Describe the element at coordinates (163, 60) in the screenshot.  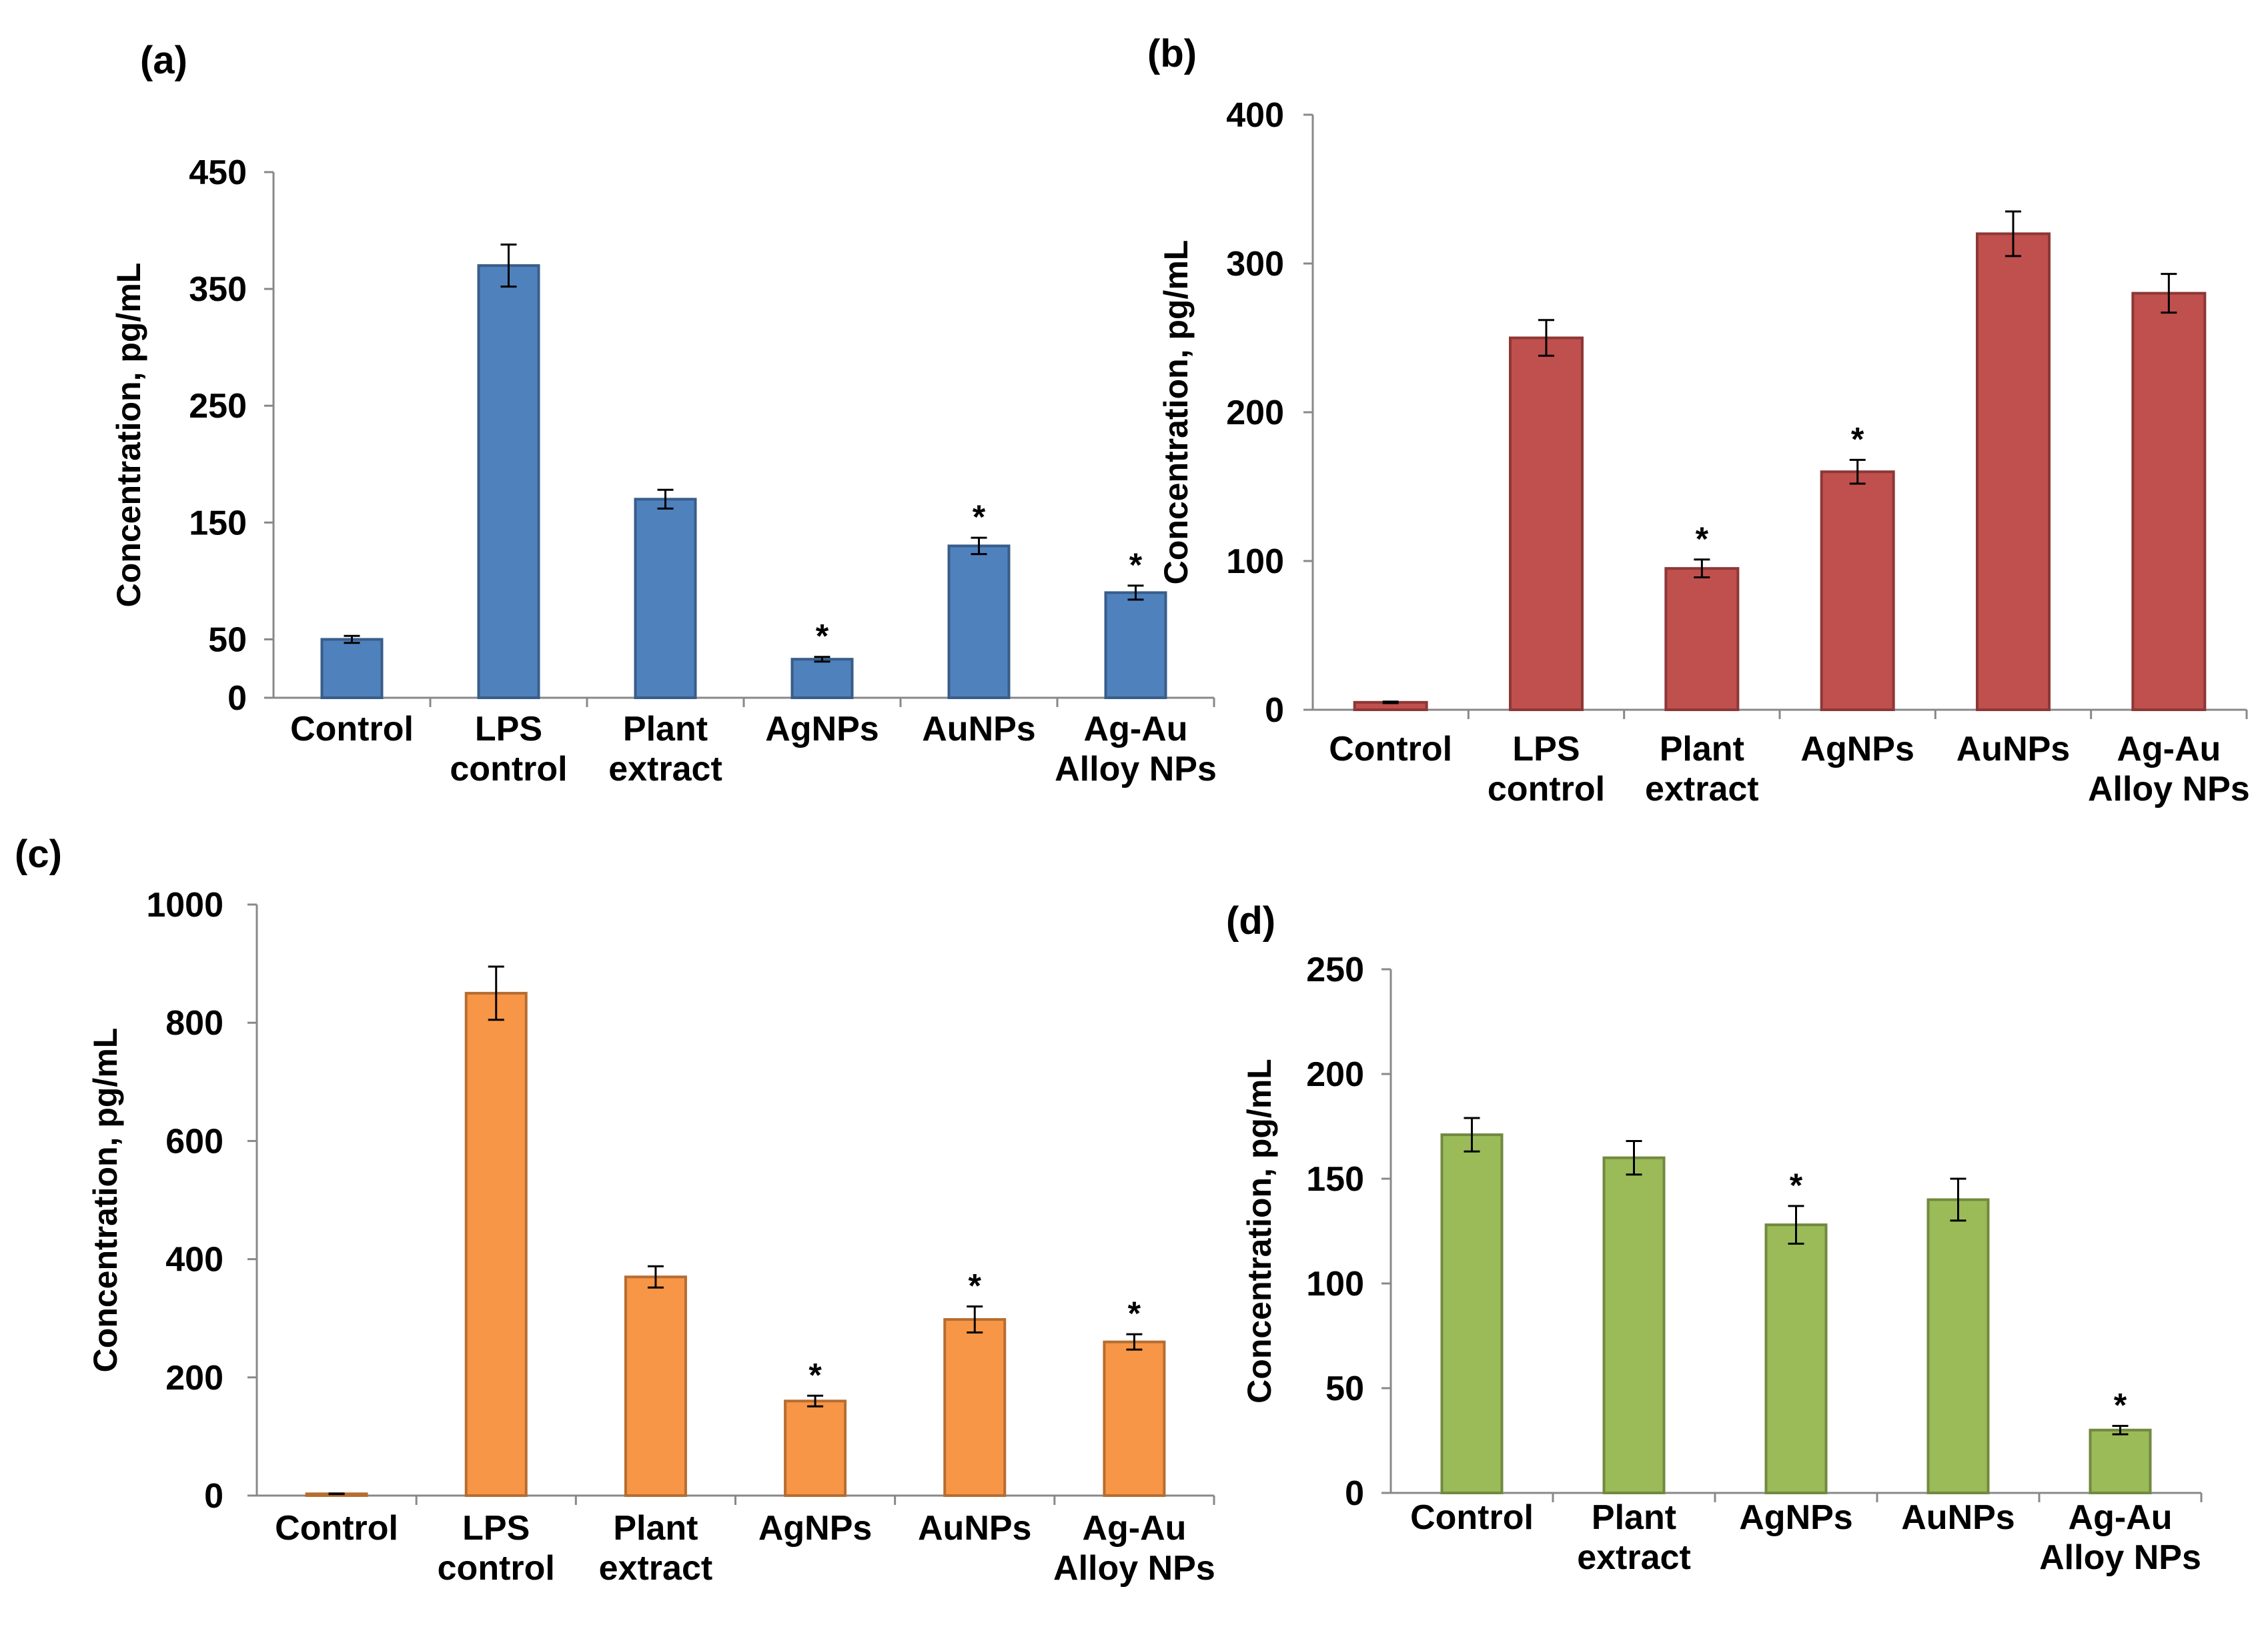
I see `panel-label: (a)` at that location.